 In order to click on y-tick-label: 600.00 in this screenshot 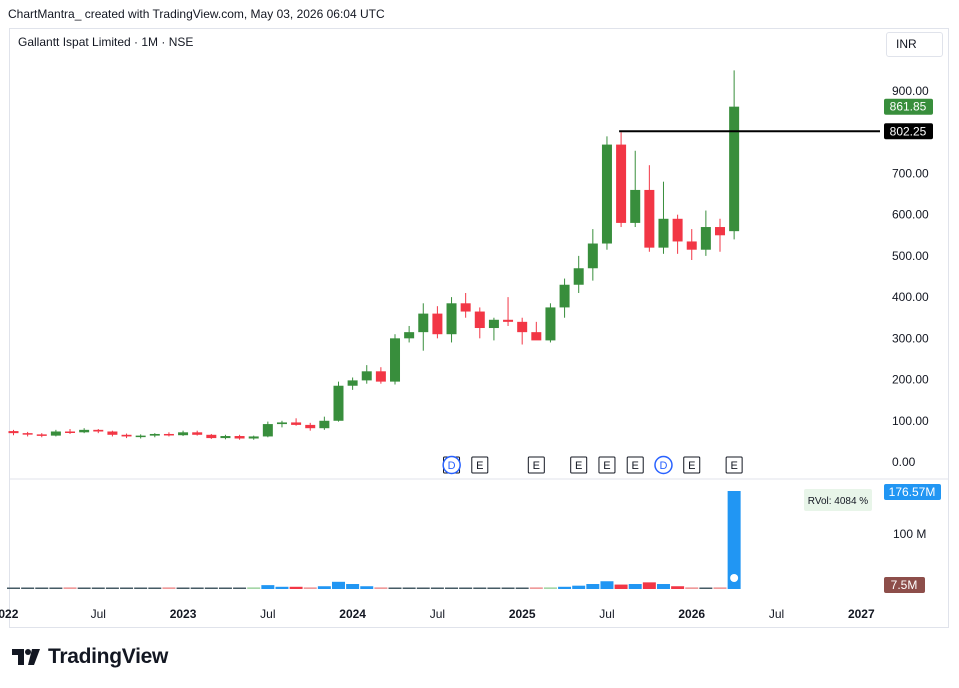, I will do `click(910, 215)`.